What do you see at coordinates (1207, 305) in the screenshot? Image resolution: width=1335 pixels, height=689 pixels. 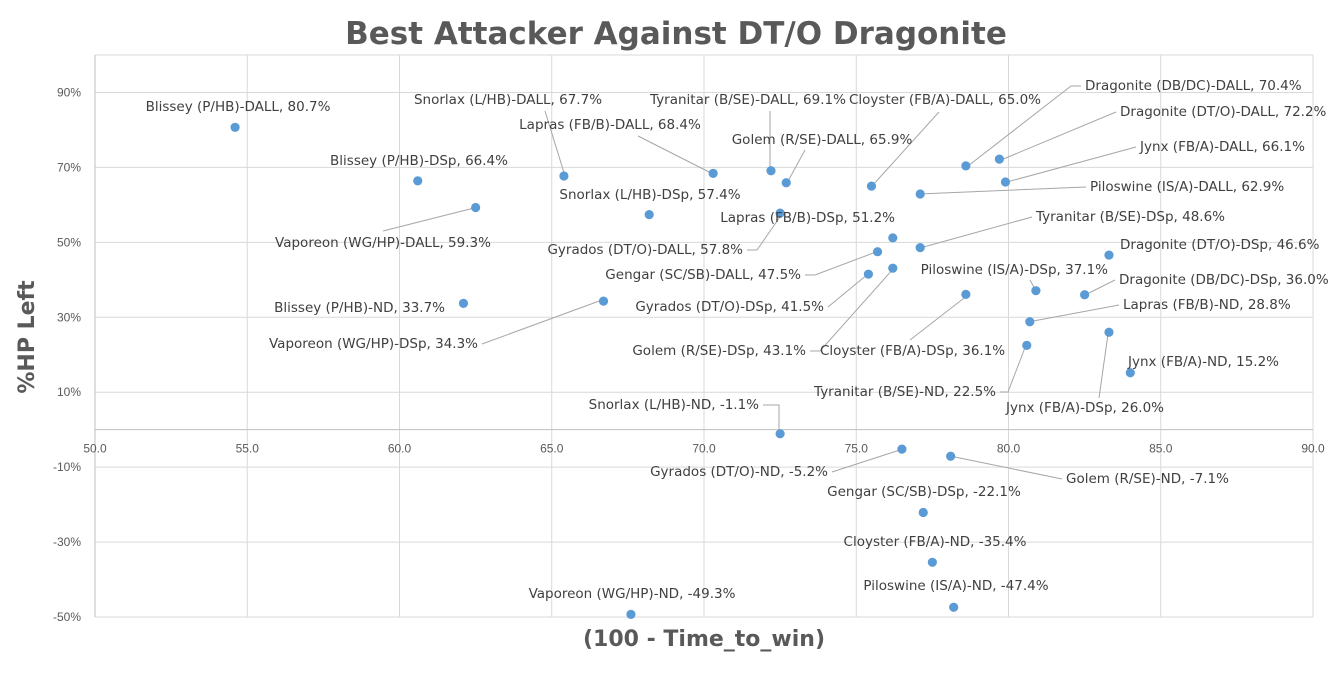 I see `data-label: Lapras (FB/B)-ND, 28.8%` at bounding box center [1207, 305].